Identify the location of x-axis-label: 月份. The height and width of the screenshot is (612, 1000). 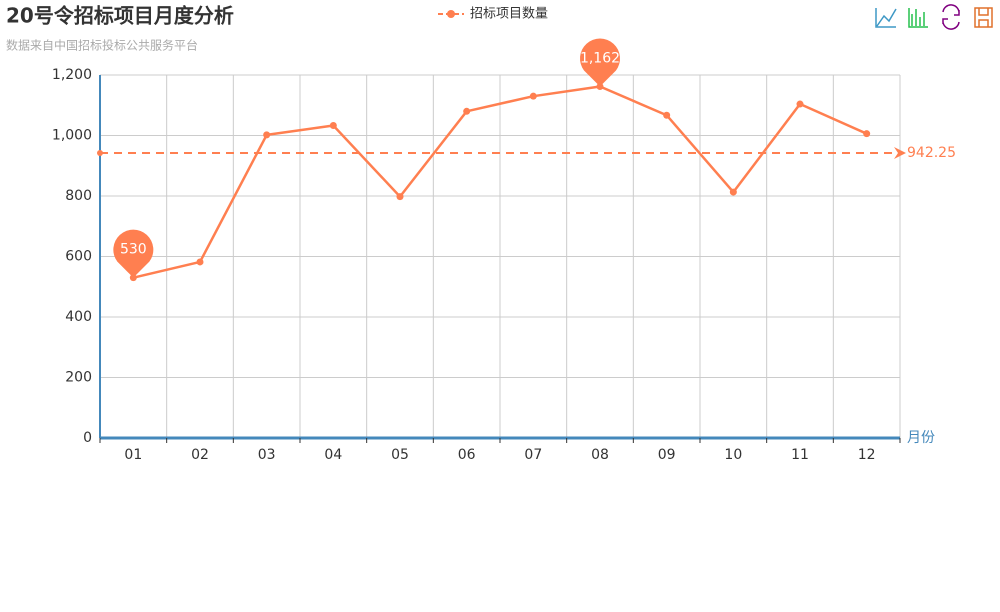
(921, 438).